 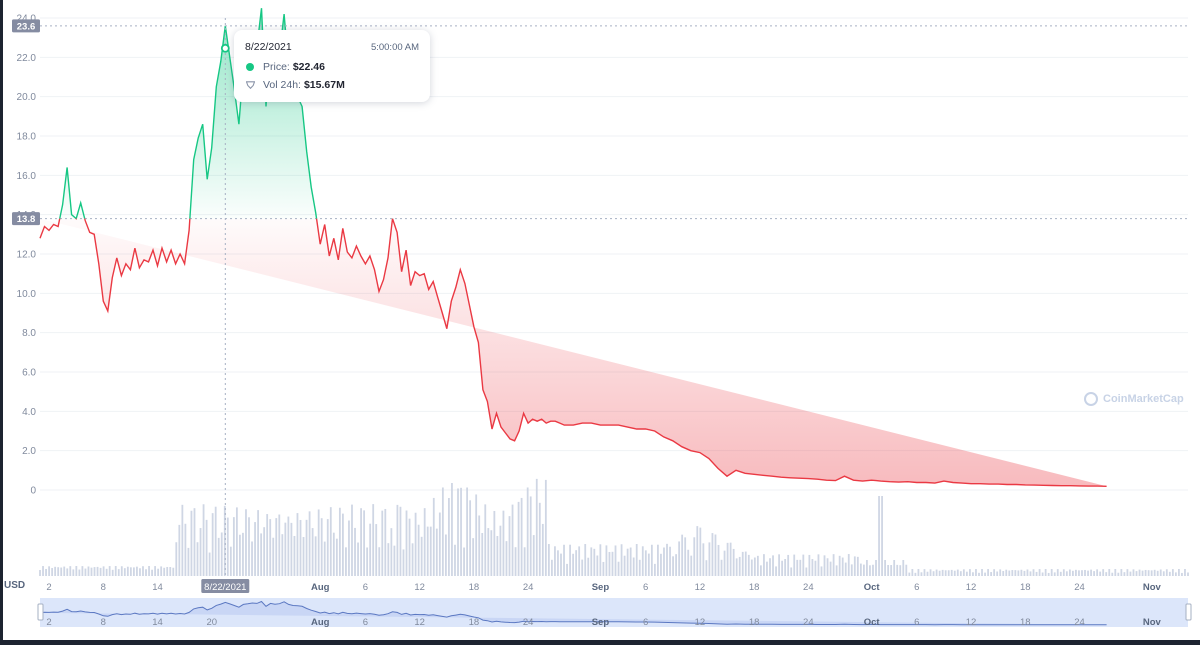 I want to click on navigator-tick-label: 12, so click(x=419, y=622).